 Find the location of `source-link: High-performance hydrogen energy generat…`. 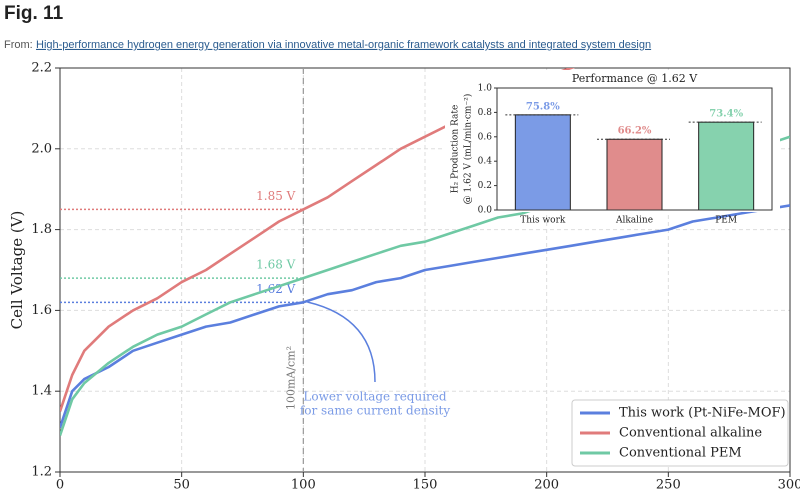

source-link: High-performance hydrogen energy generat… is located at coordinates (343, 45).